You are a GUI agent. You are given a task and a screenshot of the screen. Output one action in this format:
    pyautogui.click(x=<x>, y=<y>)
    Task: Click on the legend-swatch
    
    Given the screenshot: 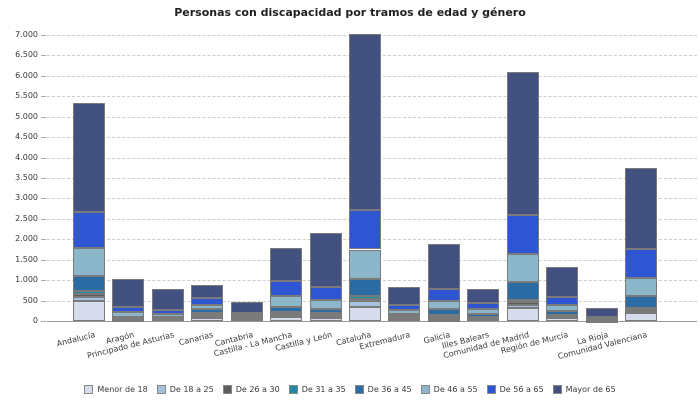 What is the action you would take?
    pyautogui.click(x=161, y=389)
    